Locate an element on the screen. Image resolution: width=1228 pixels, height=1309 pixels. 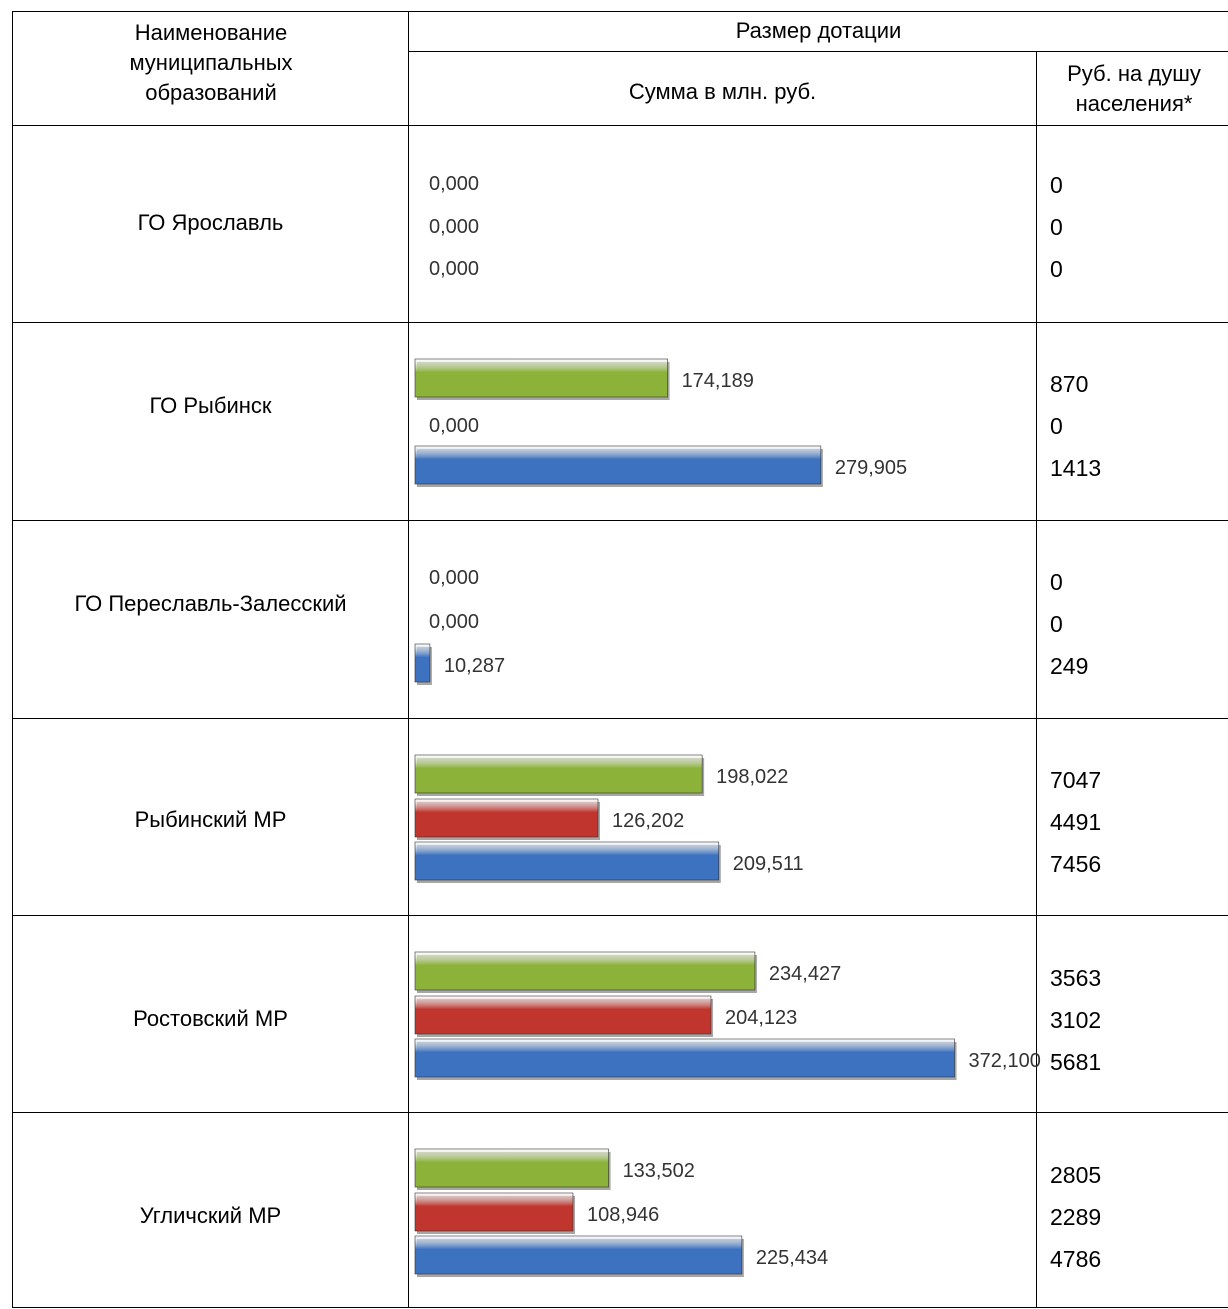
row-chart-svg: 133,502 108,946 225,434 is located at coordinates (621, 1212).